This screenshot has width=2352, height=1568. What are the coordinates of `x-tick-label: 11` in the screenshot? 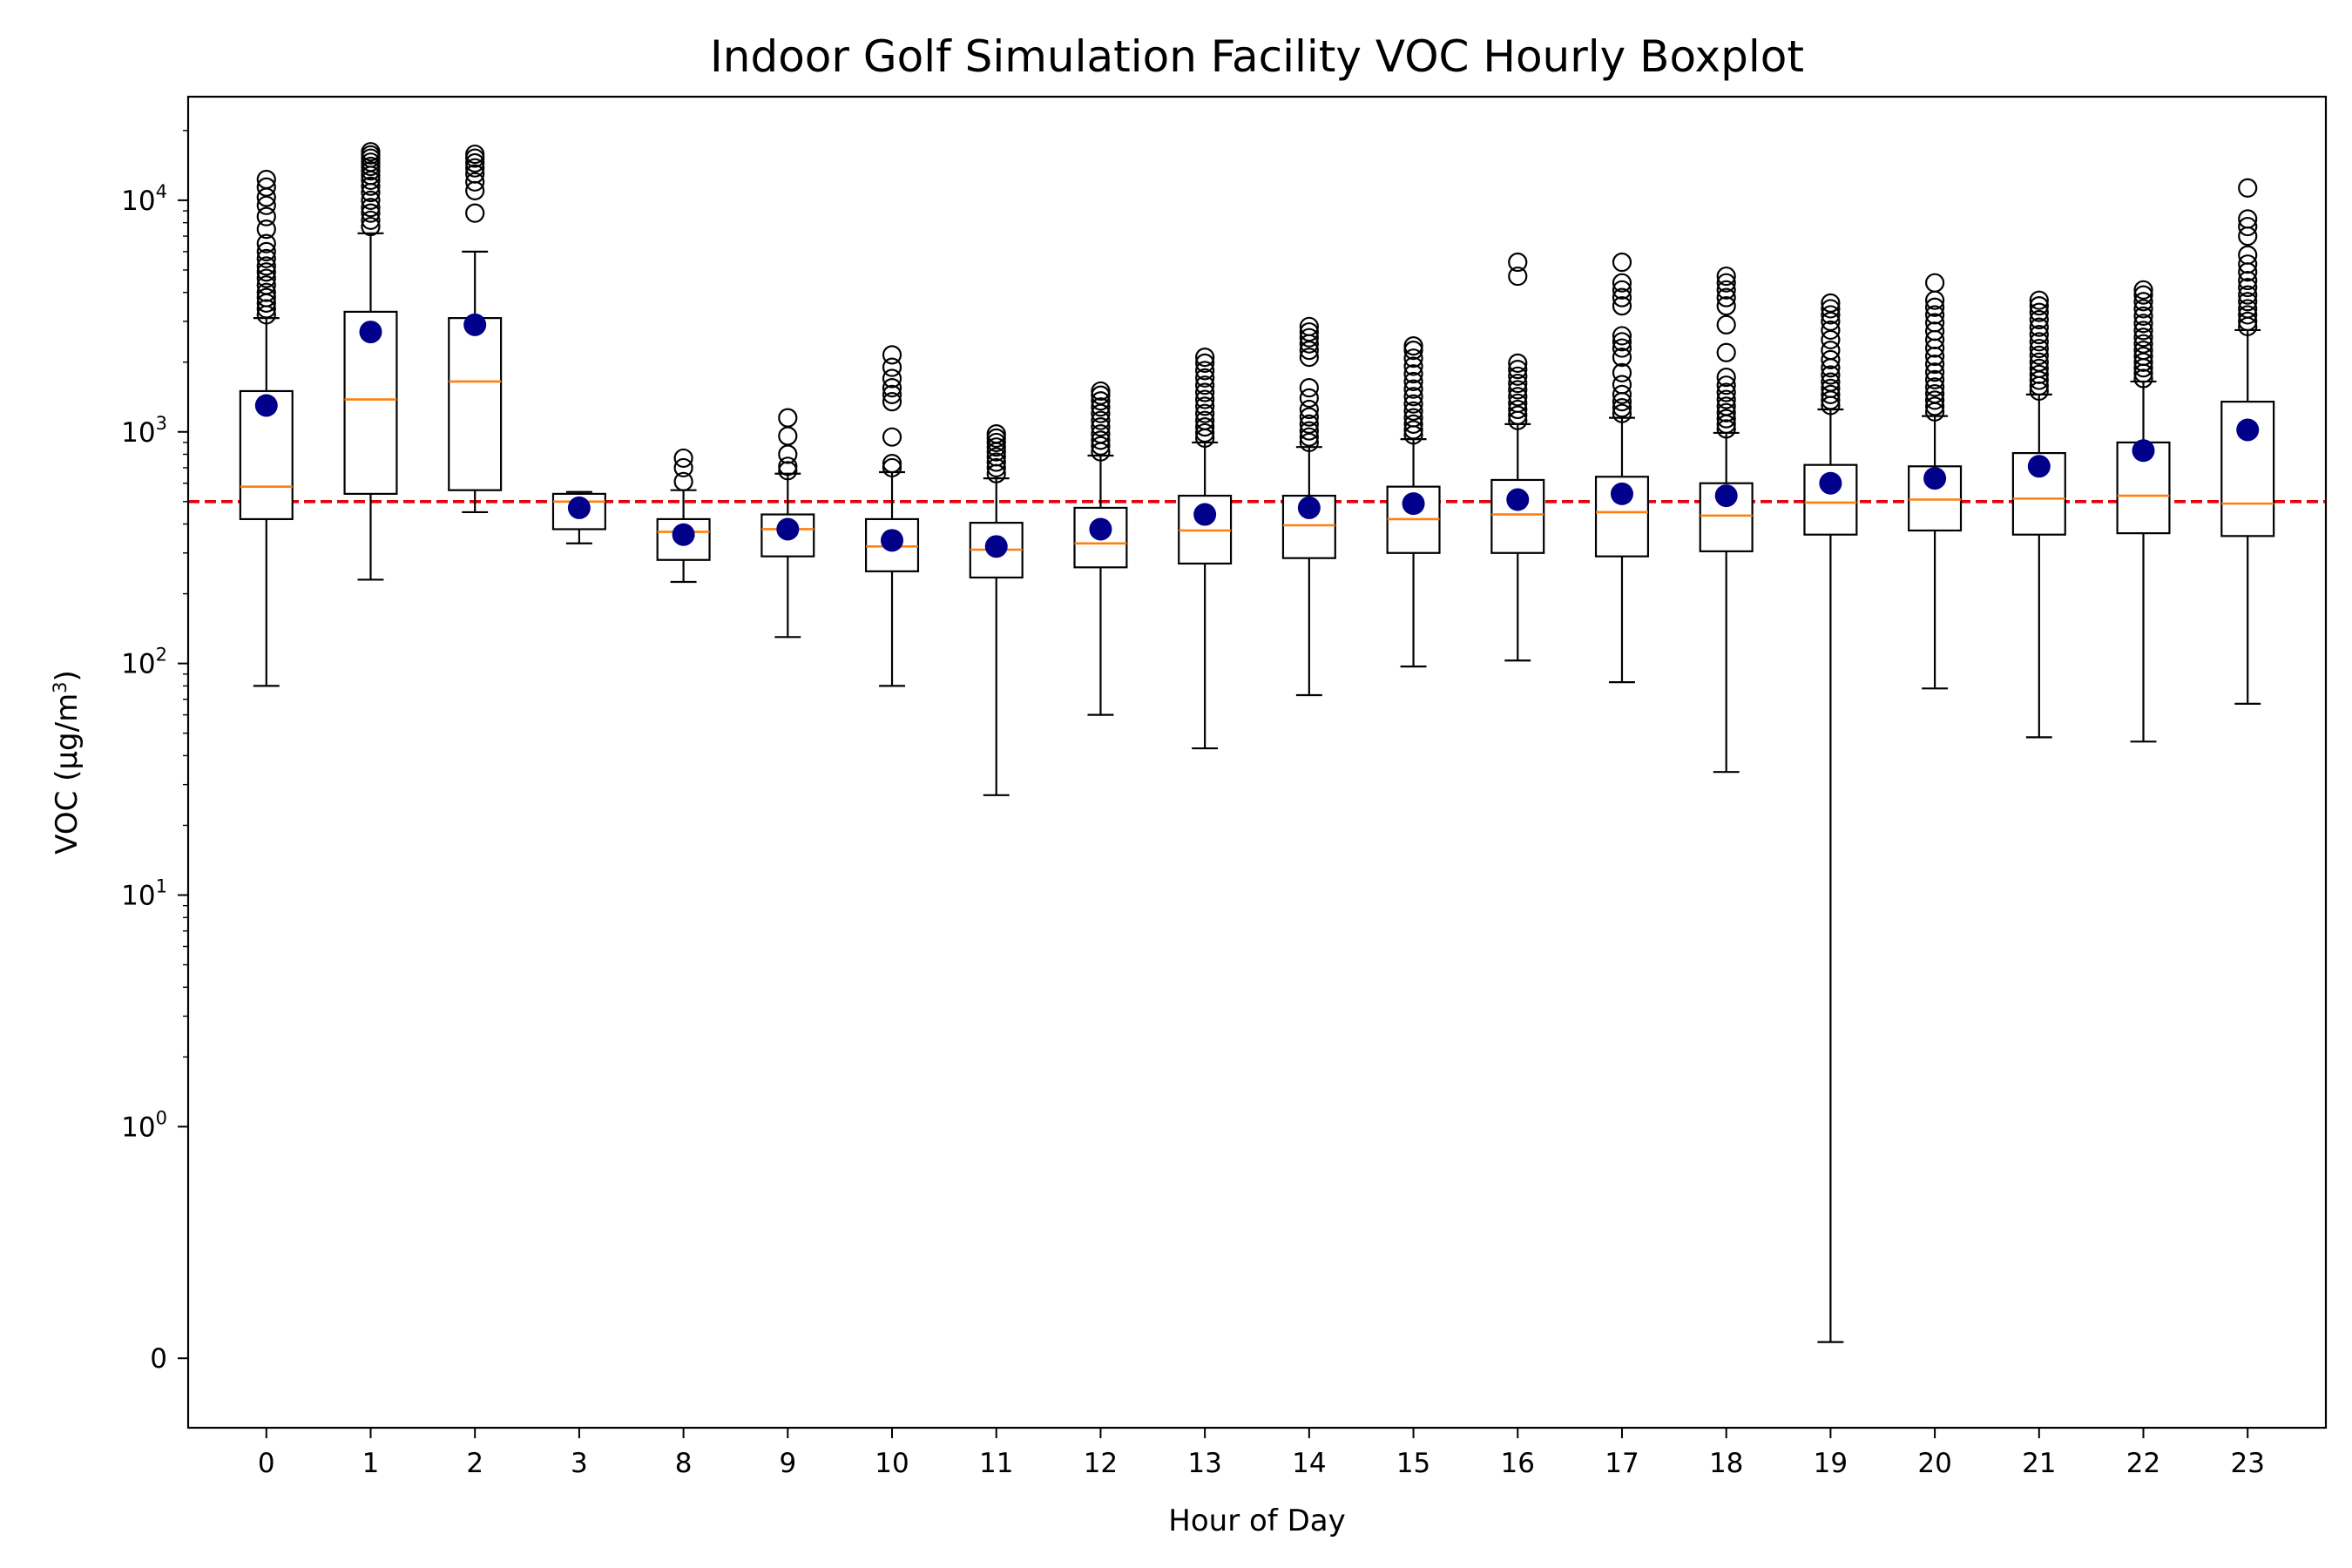 It's located at (996, 1463).